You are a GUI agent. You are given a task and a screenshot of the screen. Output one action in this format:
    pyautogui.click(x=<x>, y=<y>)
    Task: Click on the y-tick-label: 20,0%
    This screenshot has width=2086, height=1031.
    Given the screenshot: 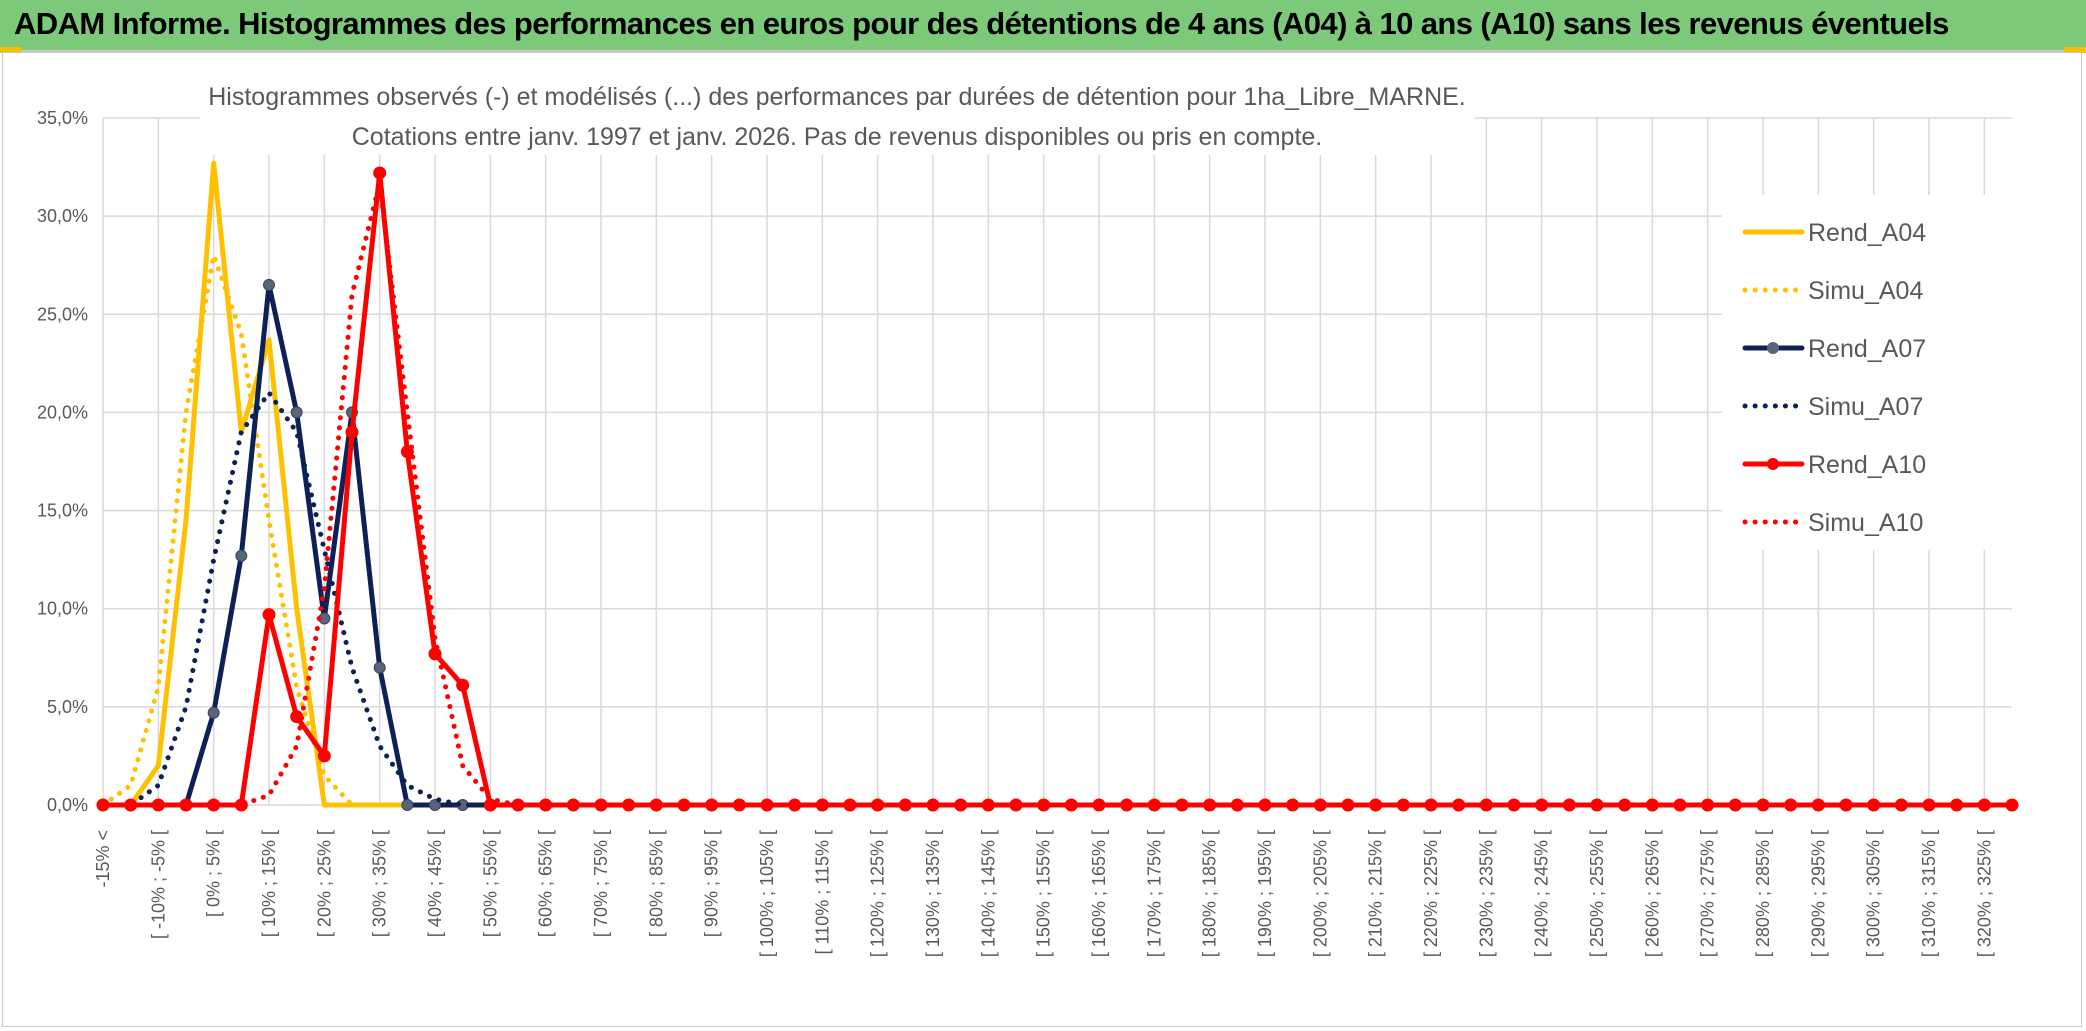 What is the action you would take?
    pyautogui.click(x=62, y=412)
    